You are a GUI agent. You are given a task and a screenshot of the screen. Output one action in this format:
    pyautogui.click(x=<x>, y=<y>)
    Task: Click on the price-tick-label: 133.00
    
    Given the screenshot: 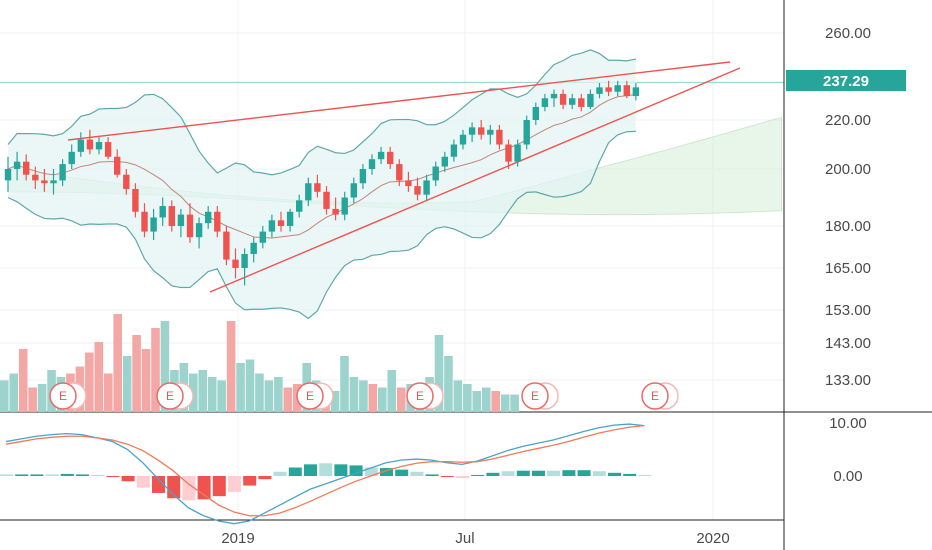 What is the action you would take?
    pyautogui.click(x=848, y=380)
    